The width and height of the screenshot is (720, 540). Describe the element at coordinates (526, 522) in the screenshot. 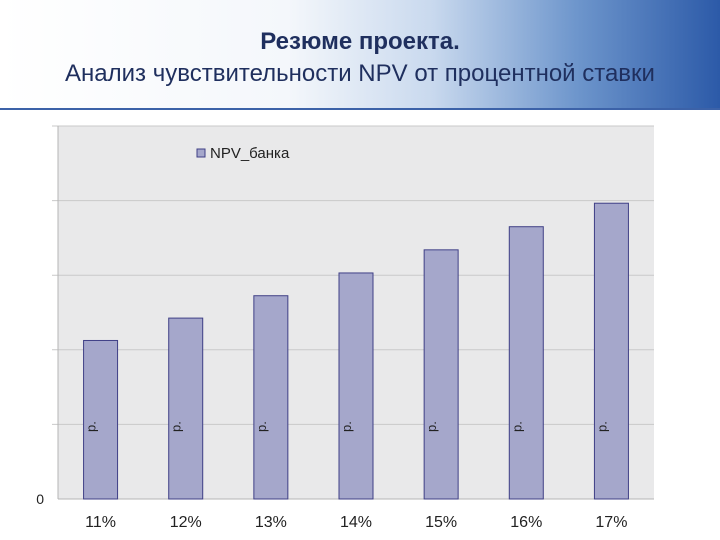

I see `x-tick-label-5: 16%` at that location.